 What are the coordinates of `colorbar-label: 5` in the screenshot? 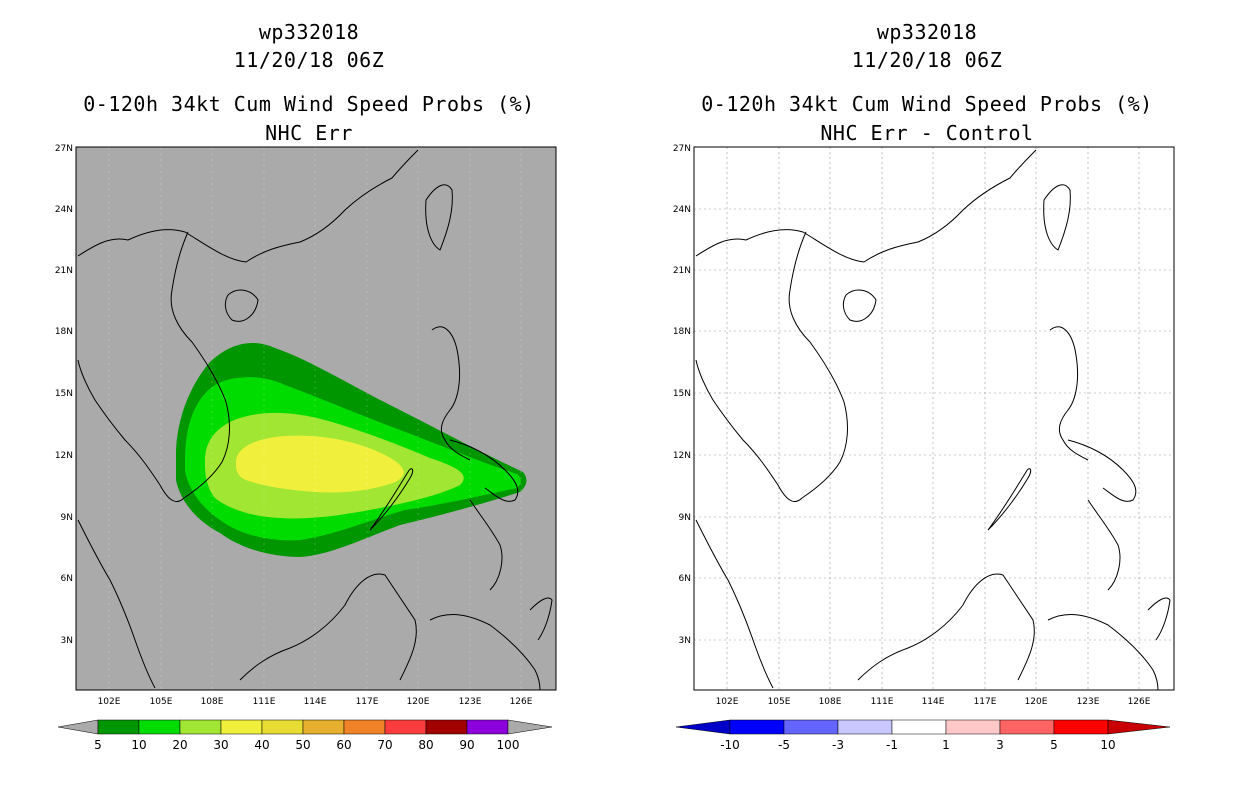 It's located at (98, 745).